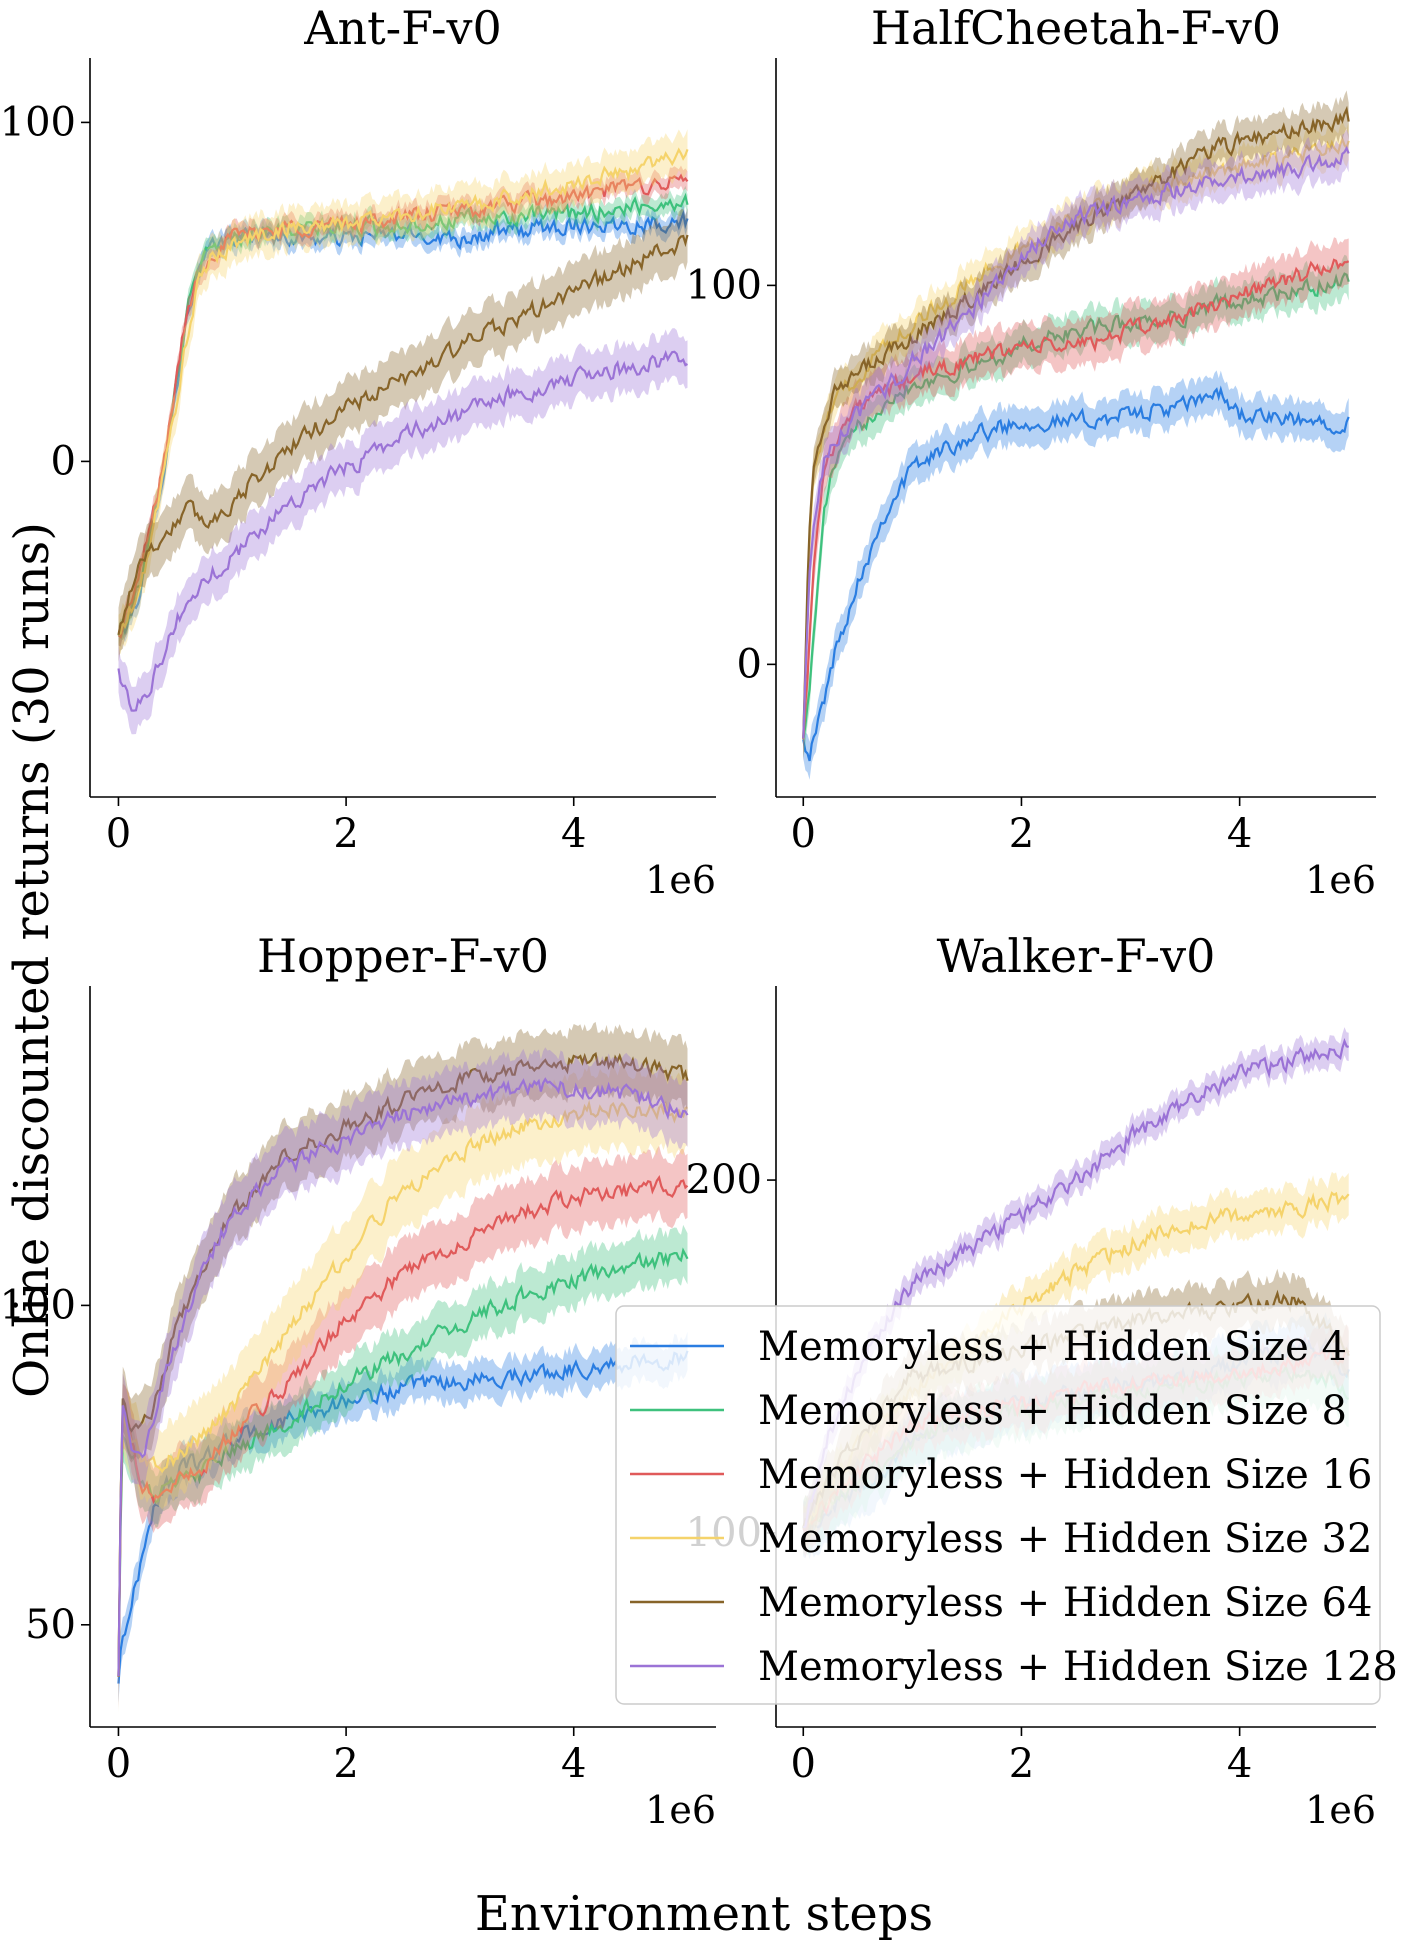  What do you see at coordinates (1076, 956) in the screenshot?
I see `subplot-title: Walker-F-v0` at bounding box center [1076, 956].